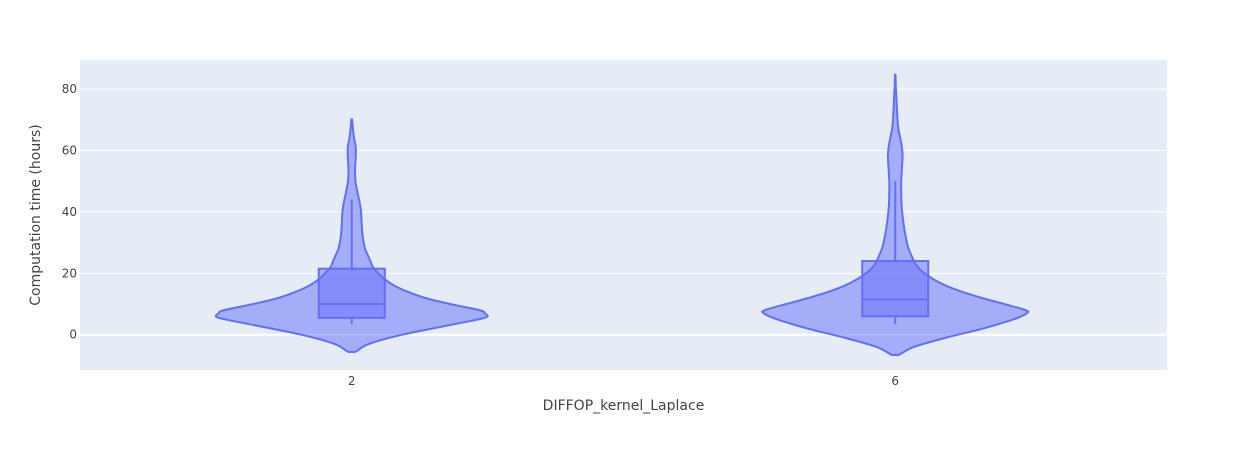 Image resolution: width=1247 pixels, height=450 pixels. I want to click on x-tick-label: 2, so click(352, 381).